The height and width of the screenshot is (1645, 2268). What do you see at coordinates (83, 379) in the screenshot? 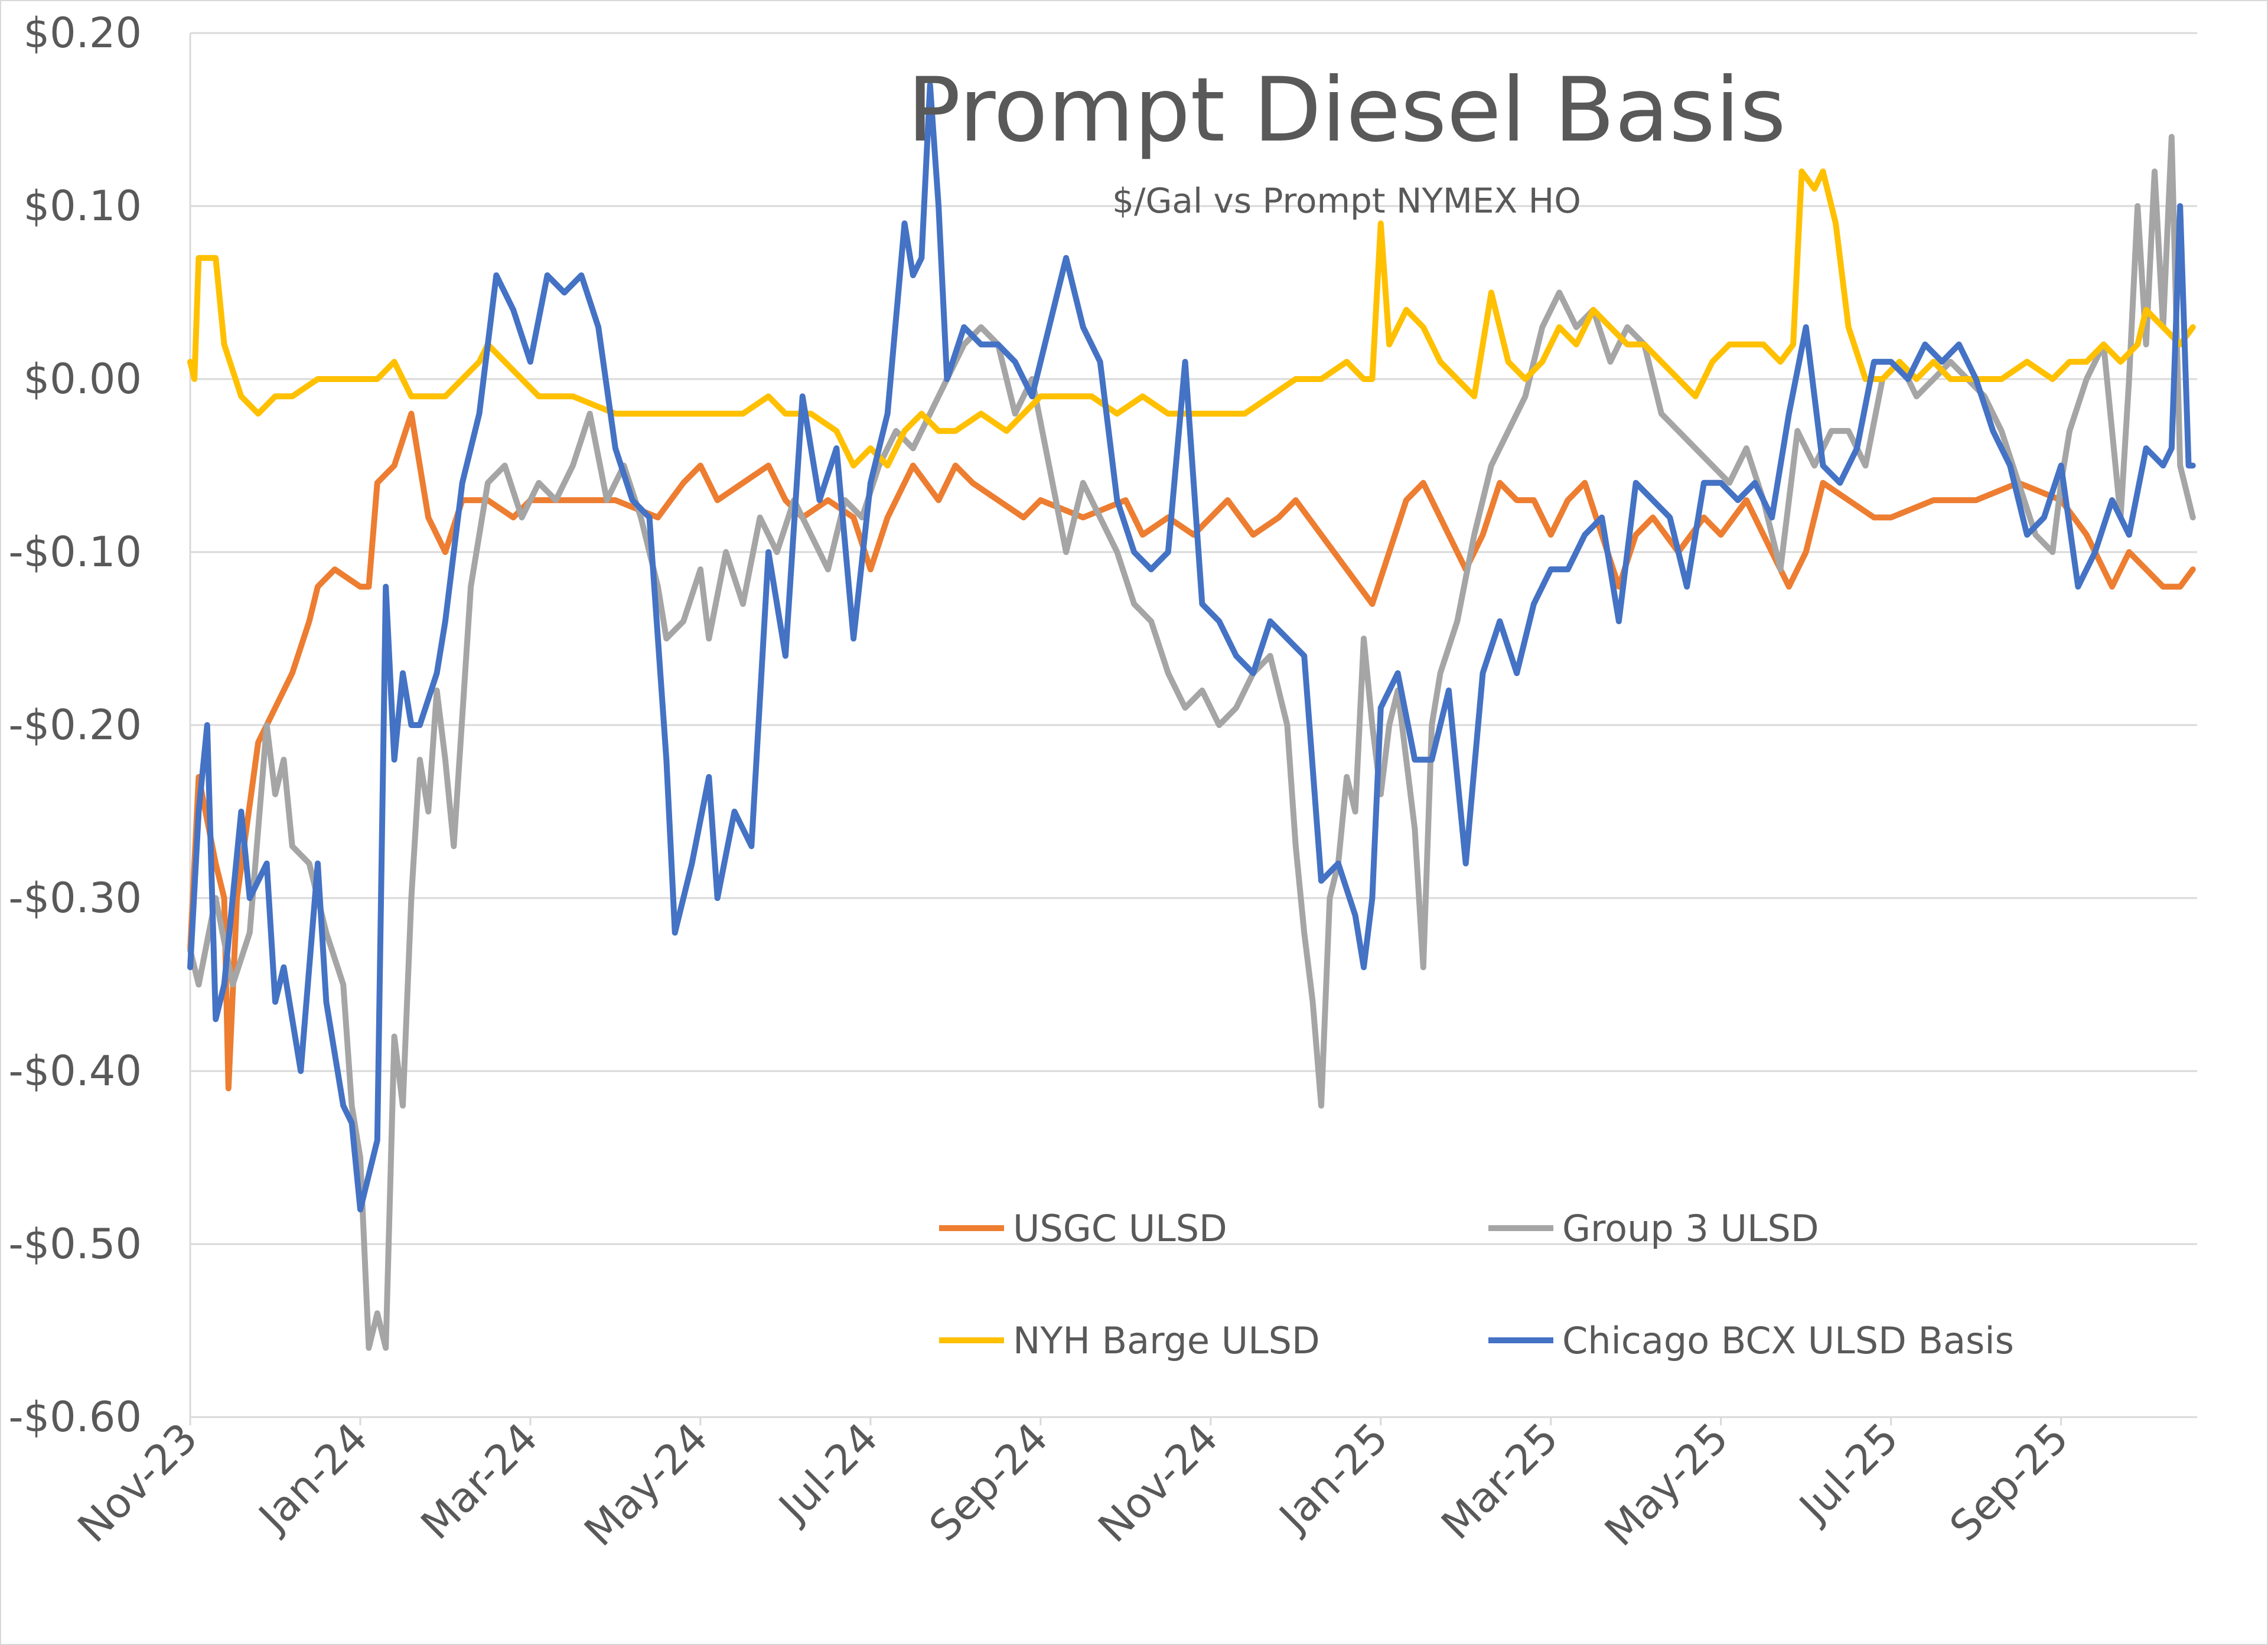
I see `y-tick-label: $0.00` at bounding box center [83, 379].